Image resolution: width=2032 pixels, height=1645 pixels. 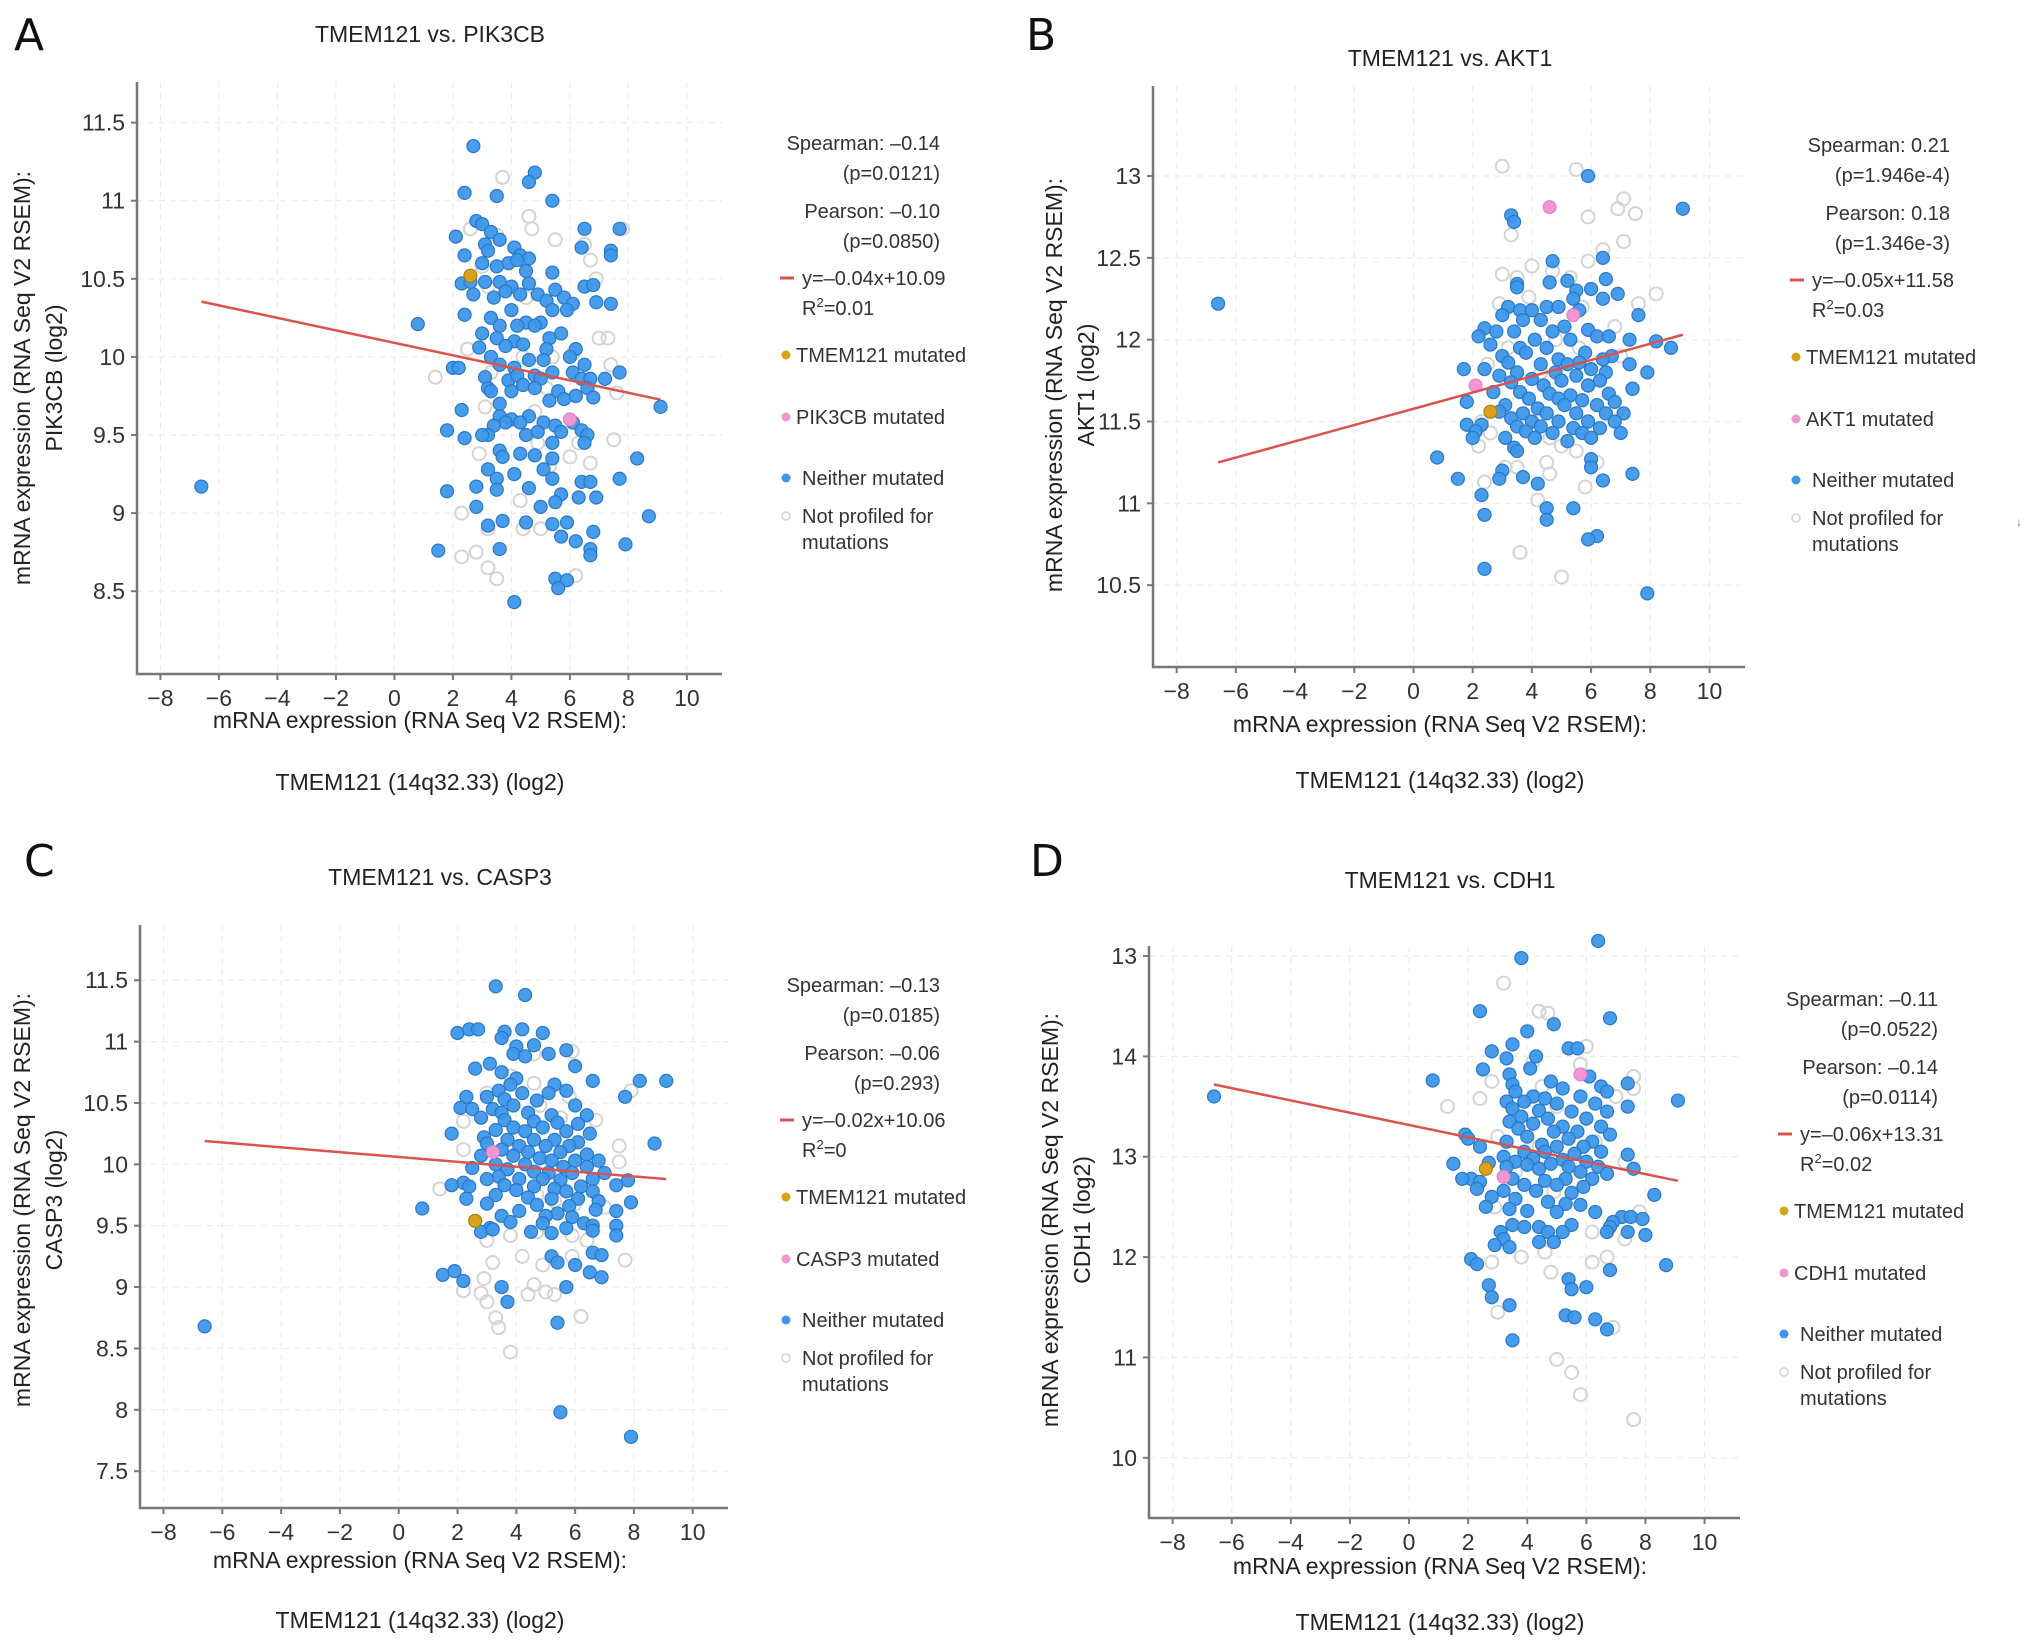 What do you see at coordinates (1413, 691) in the screenshot?
I see `x-tick-label: 0` at bounding box center [1413, 691].